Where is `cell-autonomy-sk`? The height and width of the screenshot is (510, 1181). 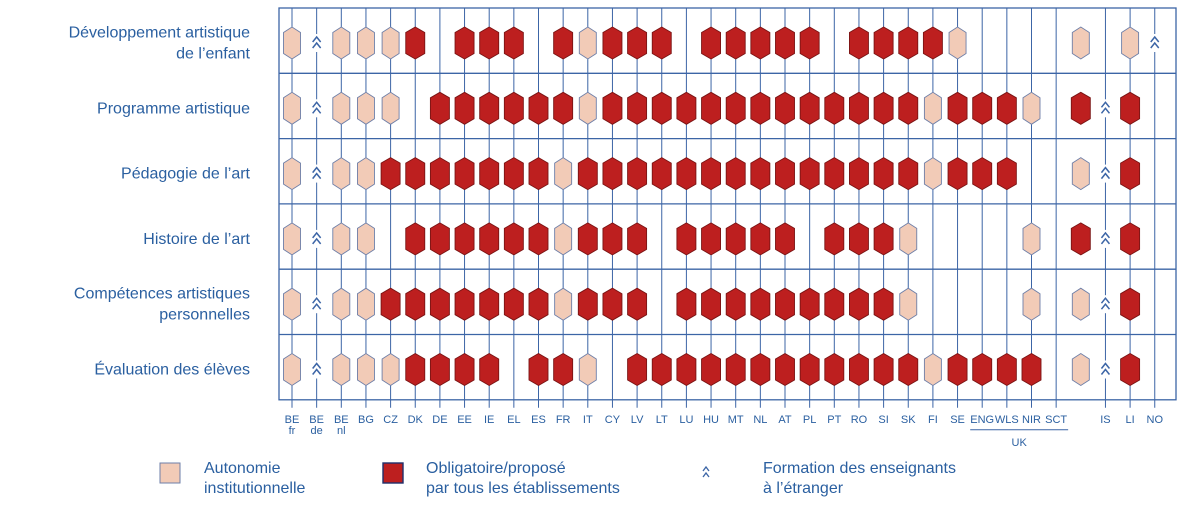
cell-autonomy-sk is located at coordinates (908, 239).